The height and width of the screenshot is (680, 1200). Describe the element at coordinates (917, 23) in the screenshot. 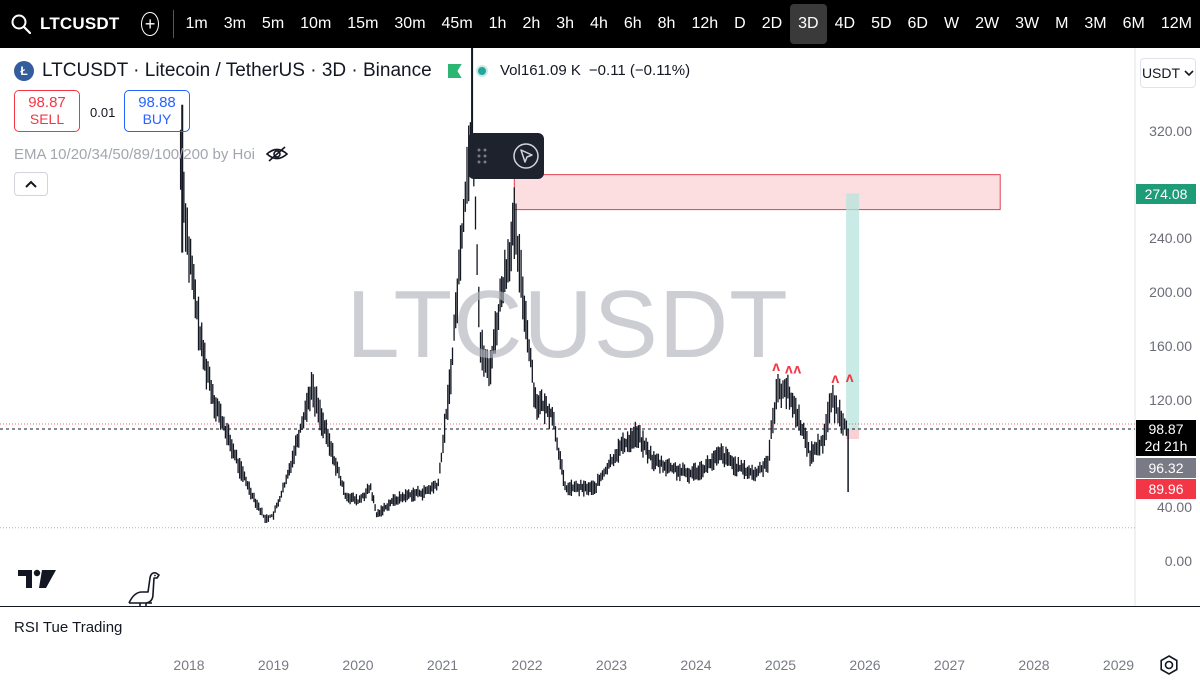

I see `interval-6d-button: 6D` at that location.